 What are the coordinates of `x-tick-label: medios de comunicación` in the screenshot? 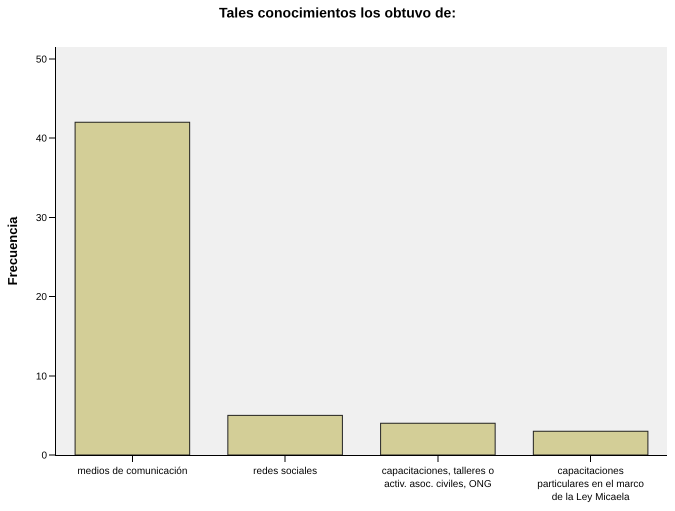 It's located at (132, 471).